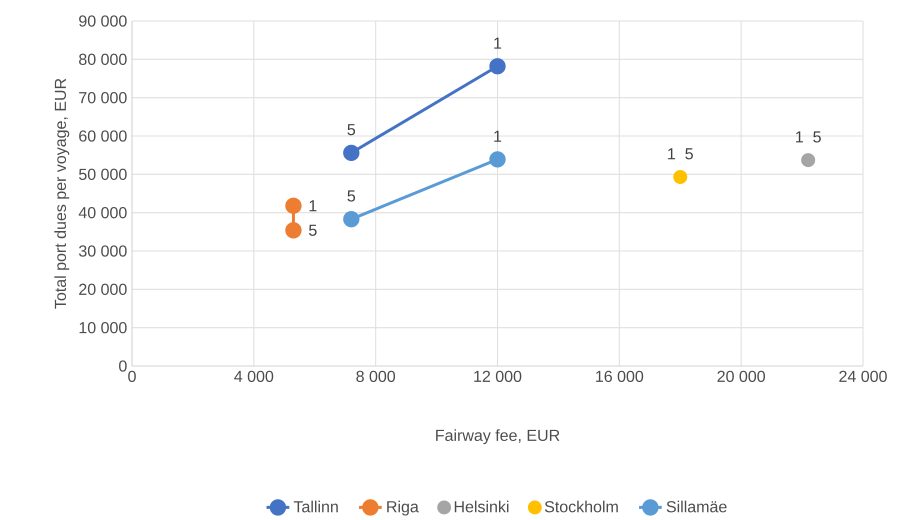 Image resolution: width=905 pixels, height=520 pixels. What do you see at coordinates (123, 366) in the screenshot?
I see `y-tick-label: 0` at bounding box center [123, 366].